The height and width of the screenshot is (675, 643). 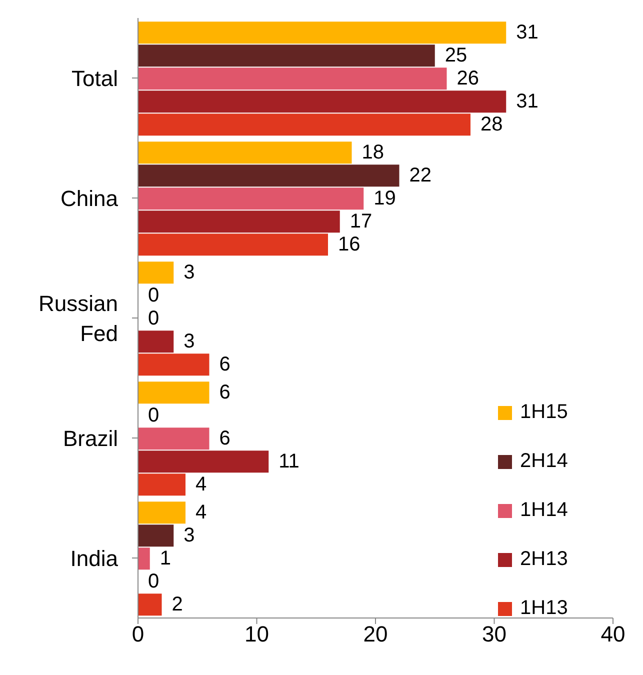 What do you see at coordinates (420, 175) in the screenshot?
I see `data-label: 22` at bounding box center [420, 175].